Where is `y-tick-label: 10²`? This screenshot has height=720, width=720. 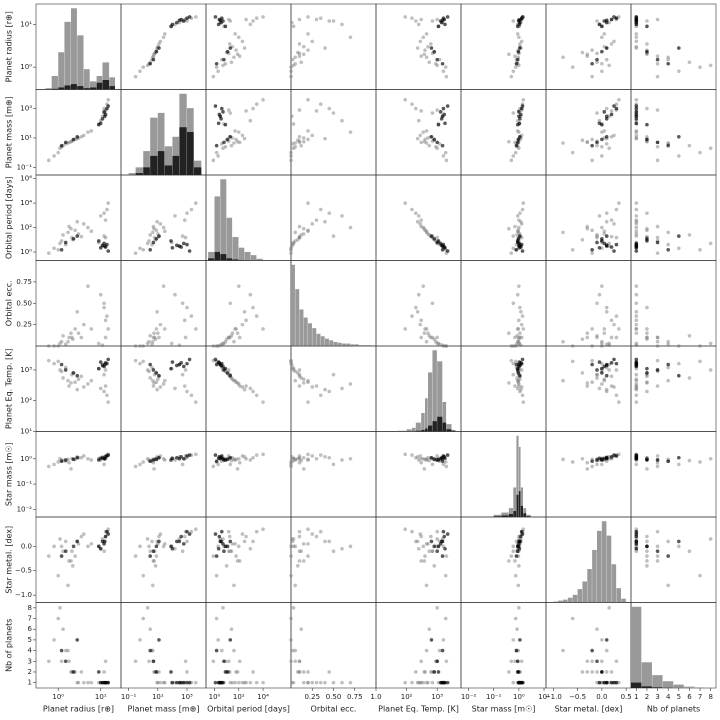
y-tick-label: 10² is located at coordinates (26, 228).